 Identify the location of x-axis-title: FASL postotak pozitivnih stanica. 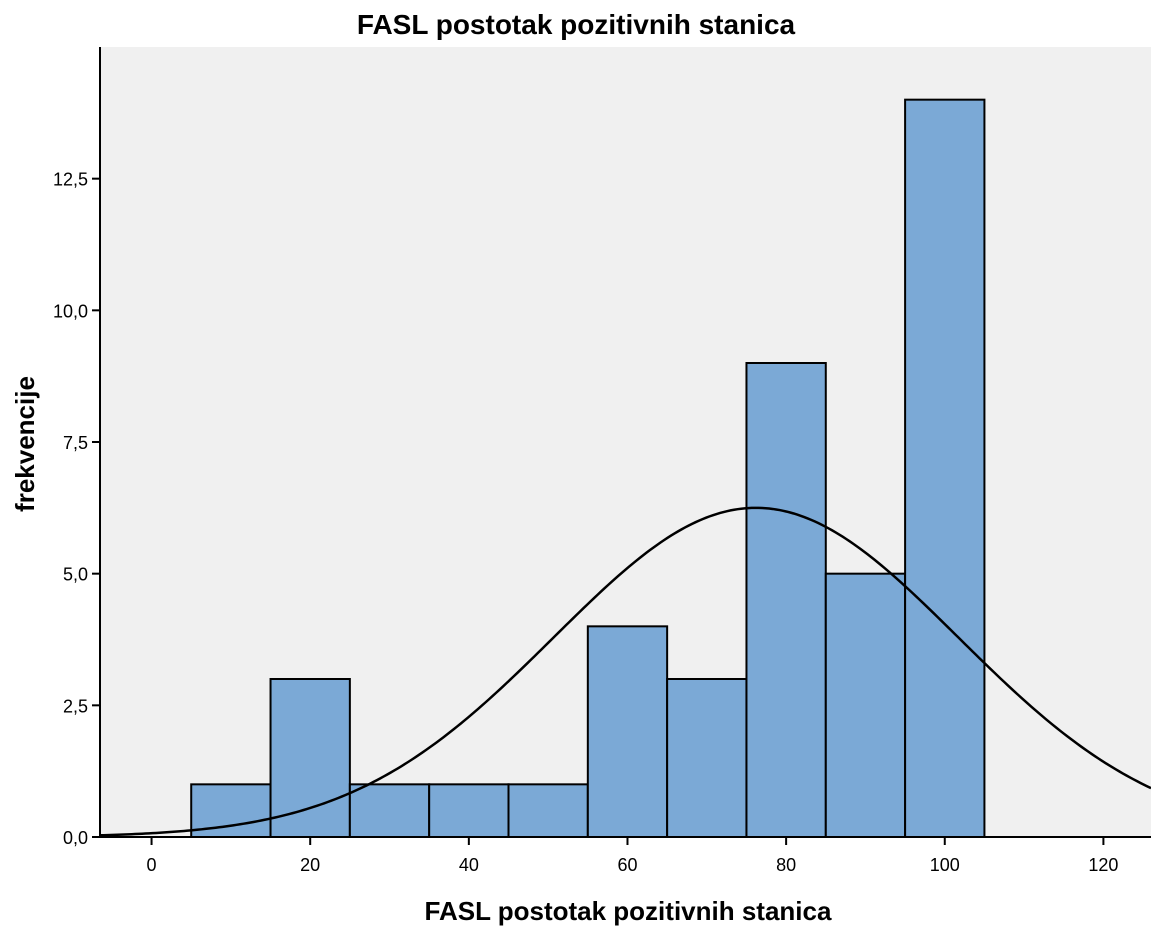
(628, 911).